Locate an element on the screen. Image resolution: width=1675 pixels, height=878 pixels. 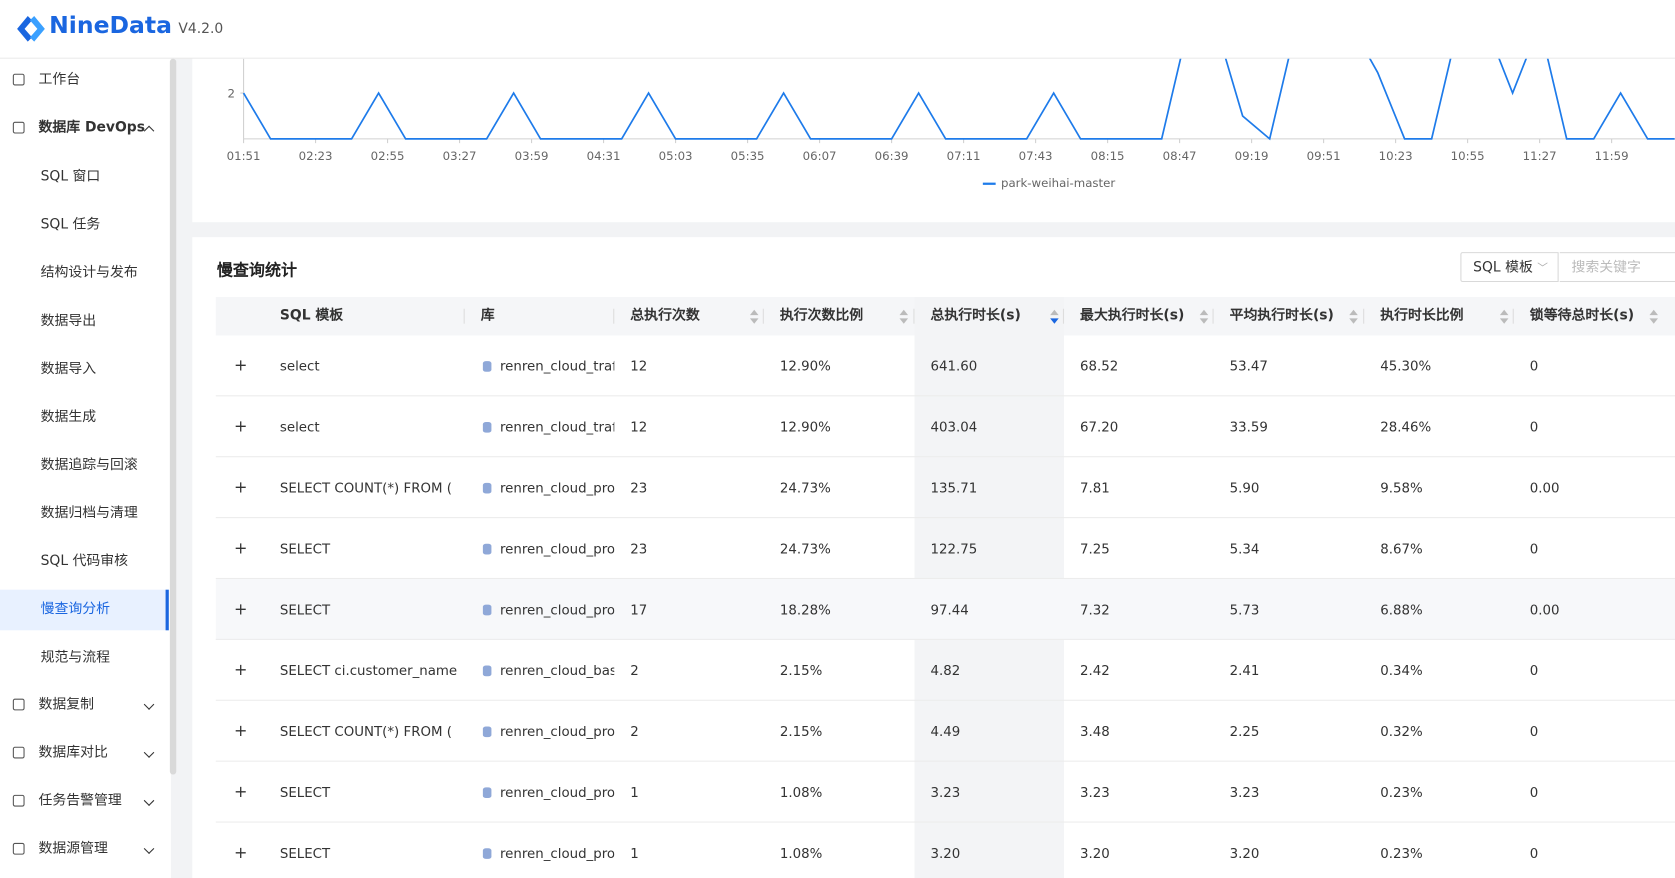
menu-item: 慢查询分析 is located at coordinates (84, 610).